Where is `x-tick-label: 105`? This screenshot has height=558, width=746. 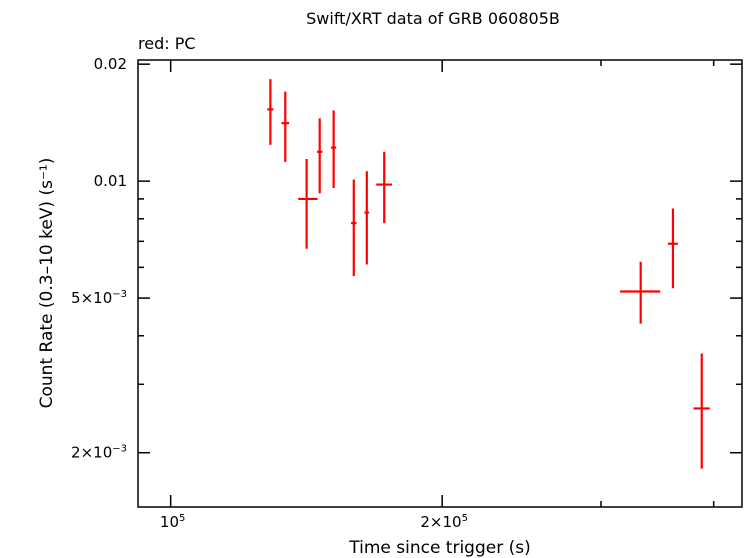 x-tick-label: 105 is located at coordinates (172, 522).